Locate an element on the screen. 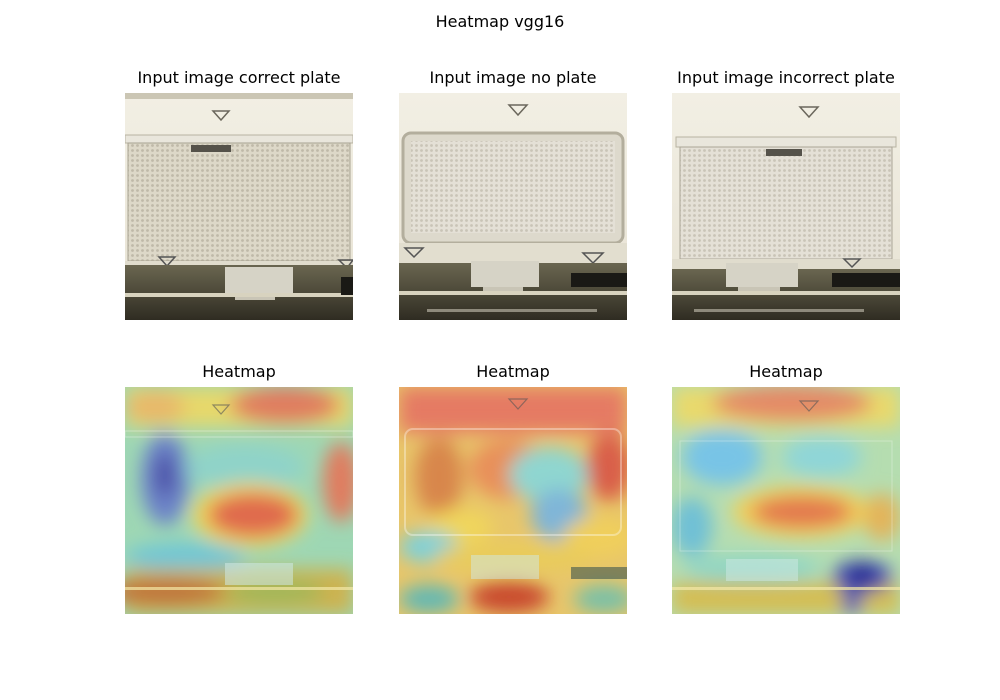 This screenshot has height=700, width=1000. input-image-correct-plate is located at coordinates (239, 206).